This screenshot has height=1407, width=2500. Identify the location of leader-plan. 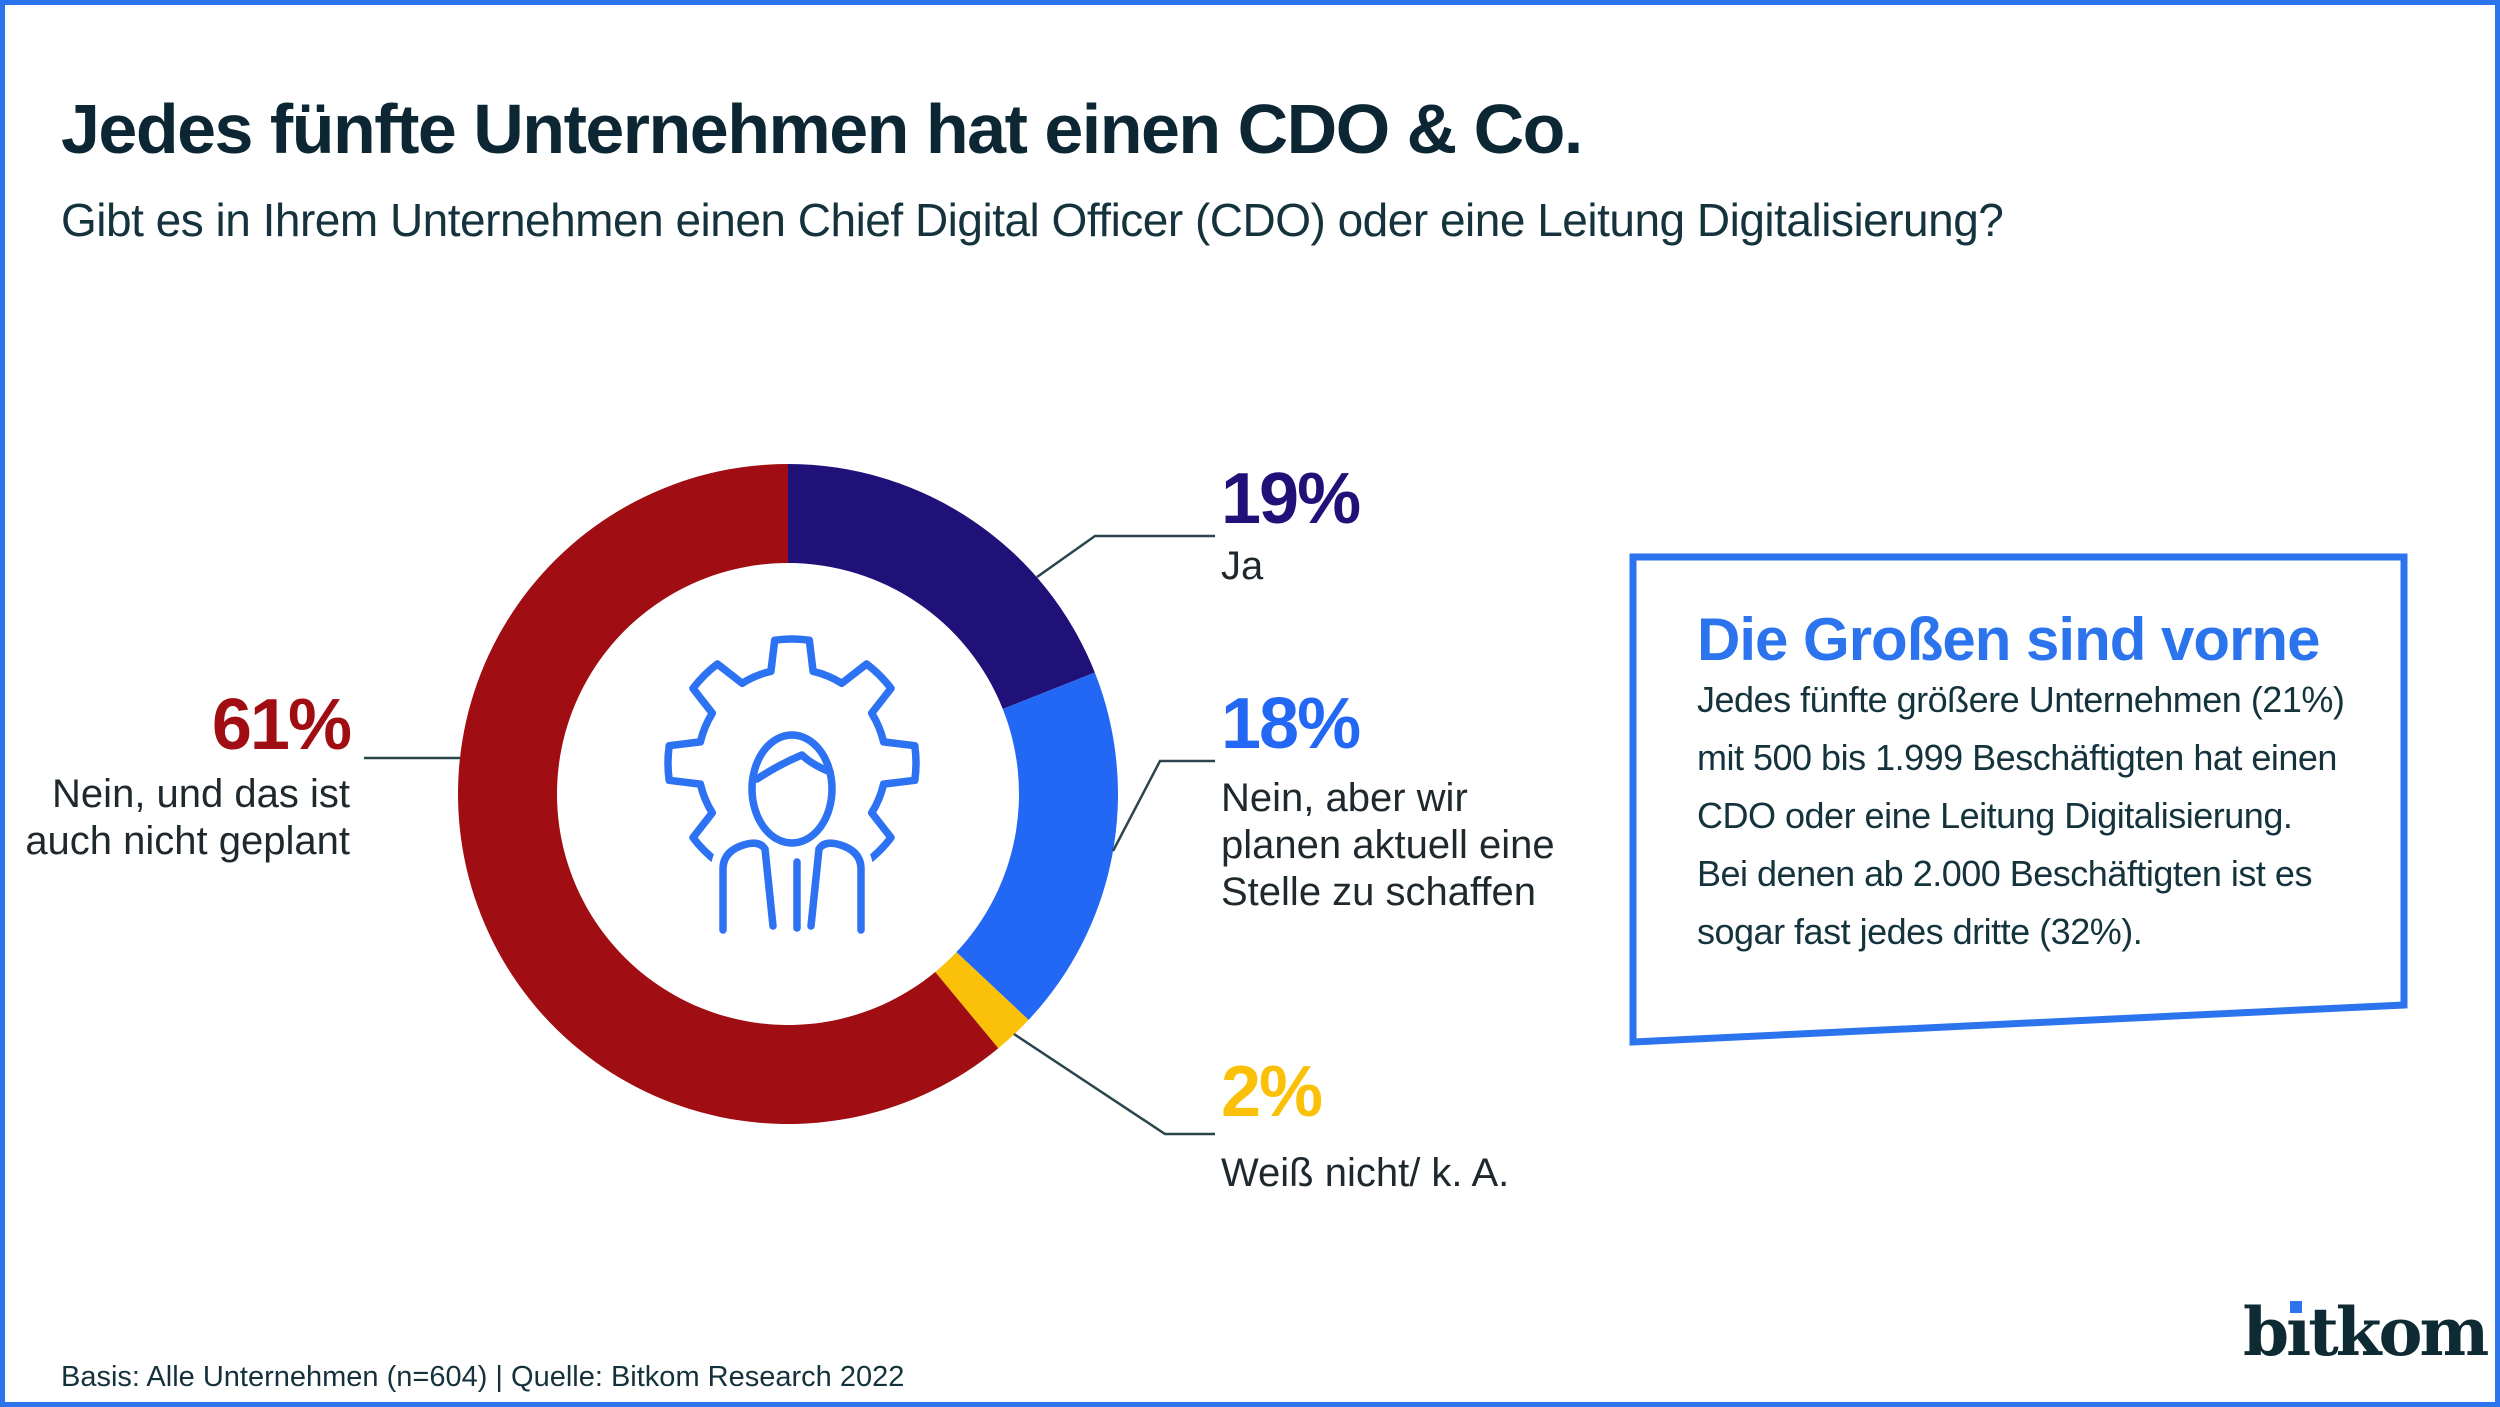
(1163, 805).